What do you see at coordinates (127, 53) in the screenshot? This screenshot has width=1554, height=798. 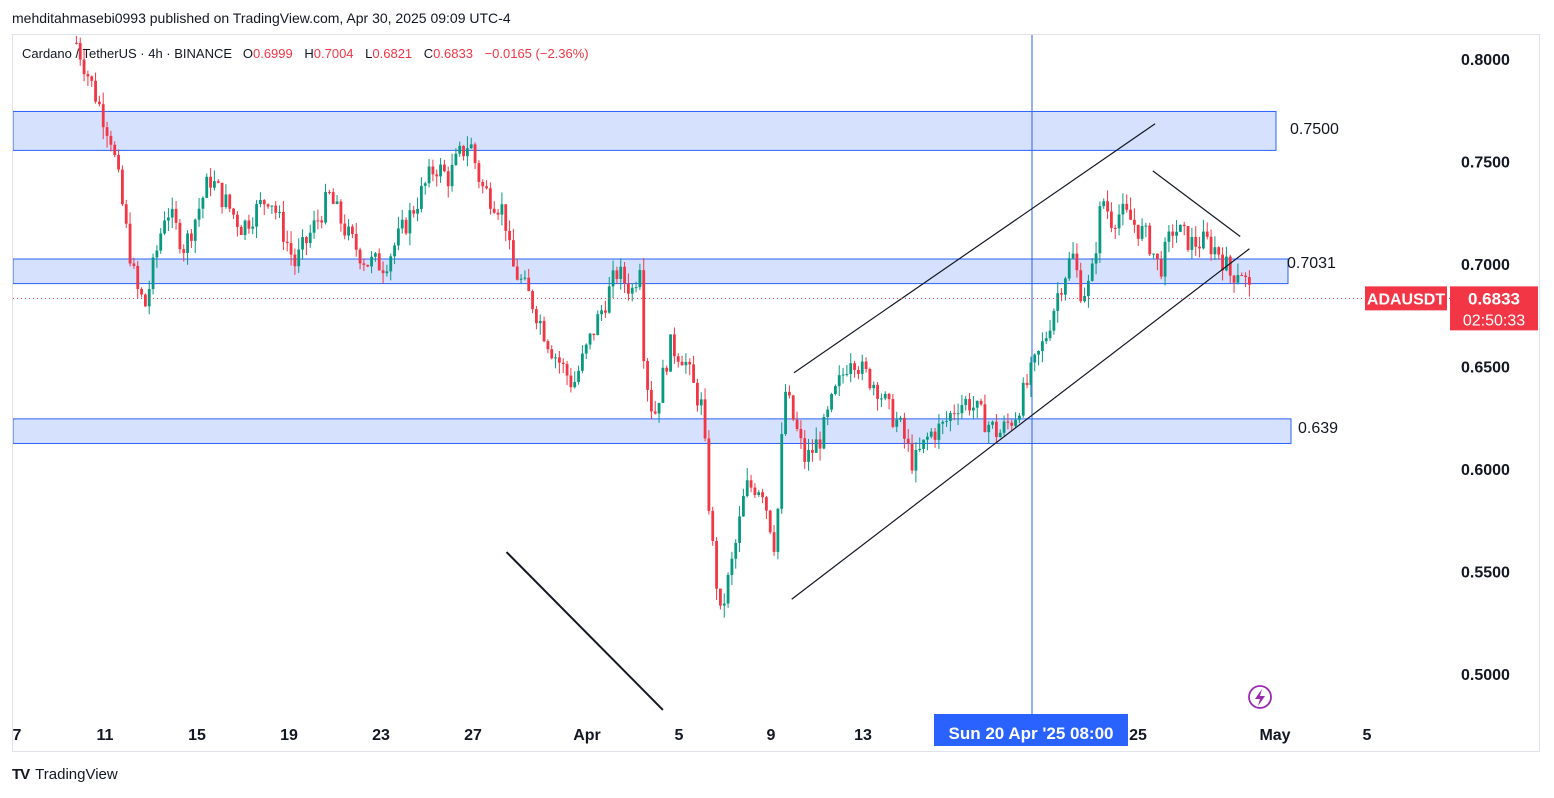 I see `symbol-description: Cardano / TetherUS · 4h · BINANCE` at bounding box center [127, 53].